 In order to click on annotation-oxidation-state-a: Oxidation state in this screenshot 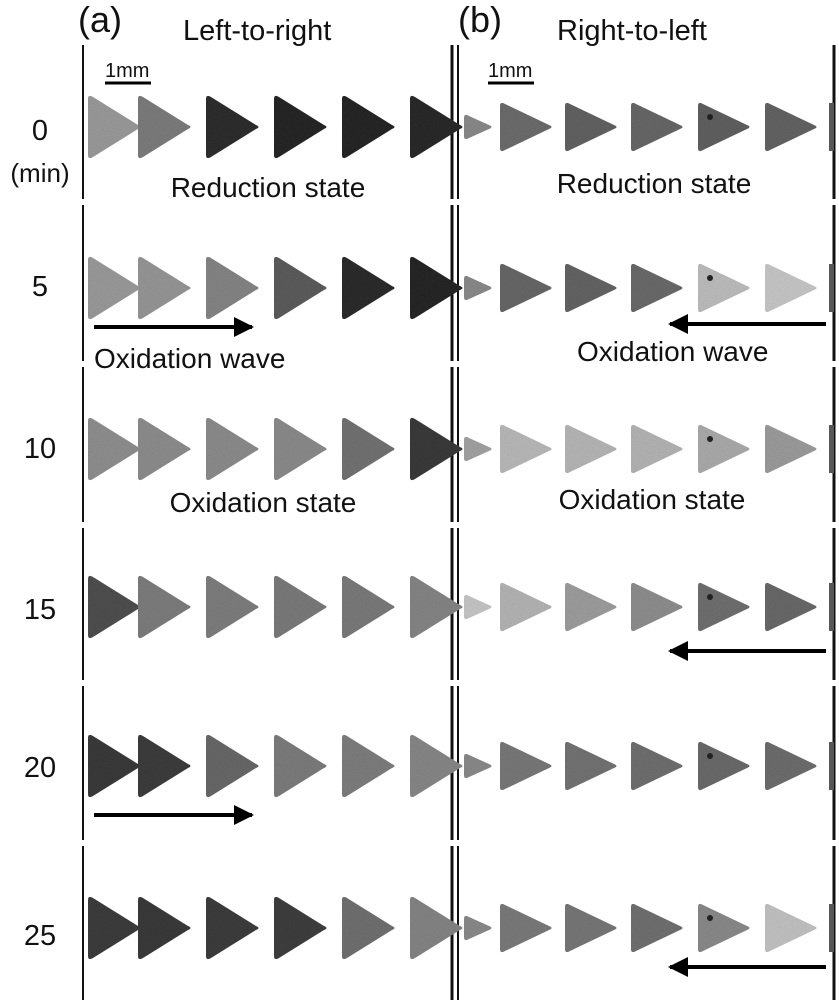, I will do `click(263, 502)`.